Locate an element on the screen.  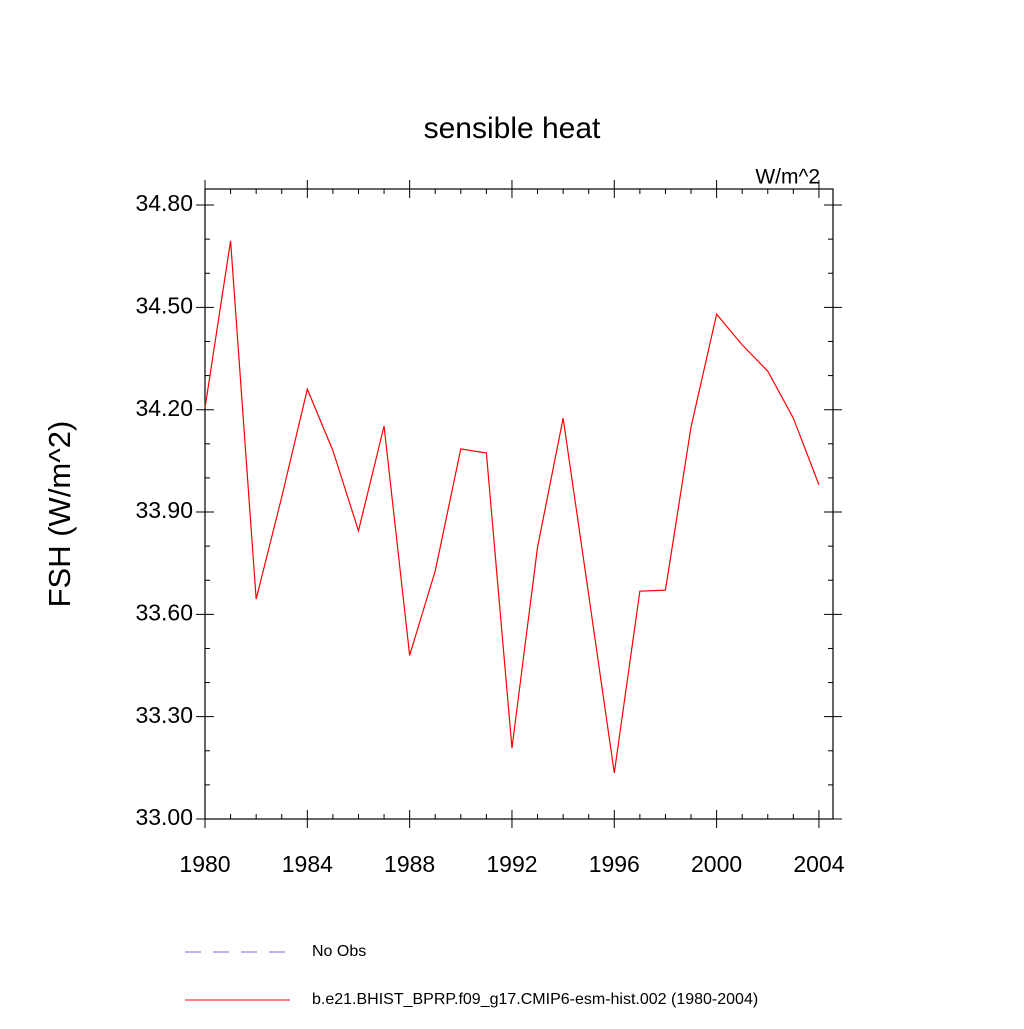
y-tick-label: 34.80 is located at coordinates (164, 203).